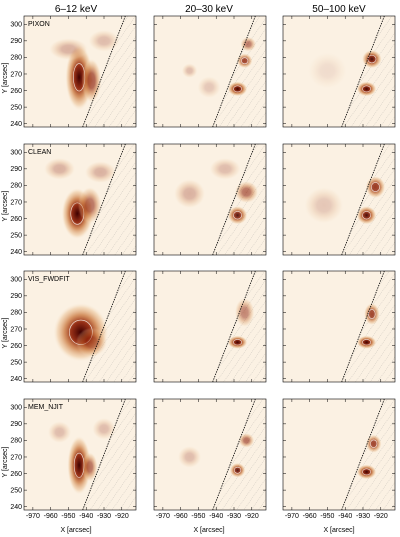 The width and height of the screenshot is (400, 537). I want to click on method-label: PIXON, so click(39, 24).